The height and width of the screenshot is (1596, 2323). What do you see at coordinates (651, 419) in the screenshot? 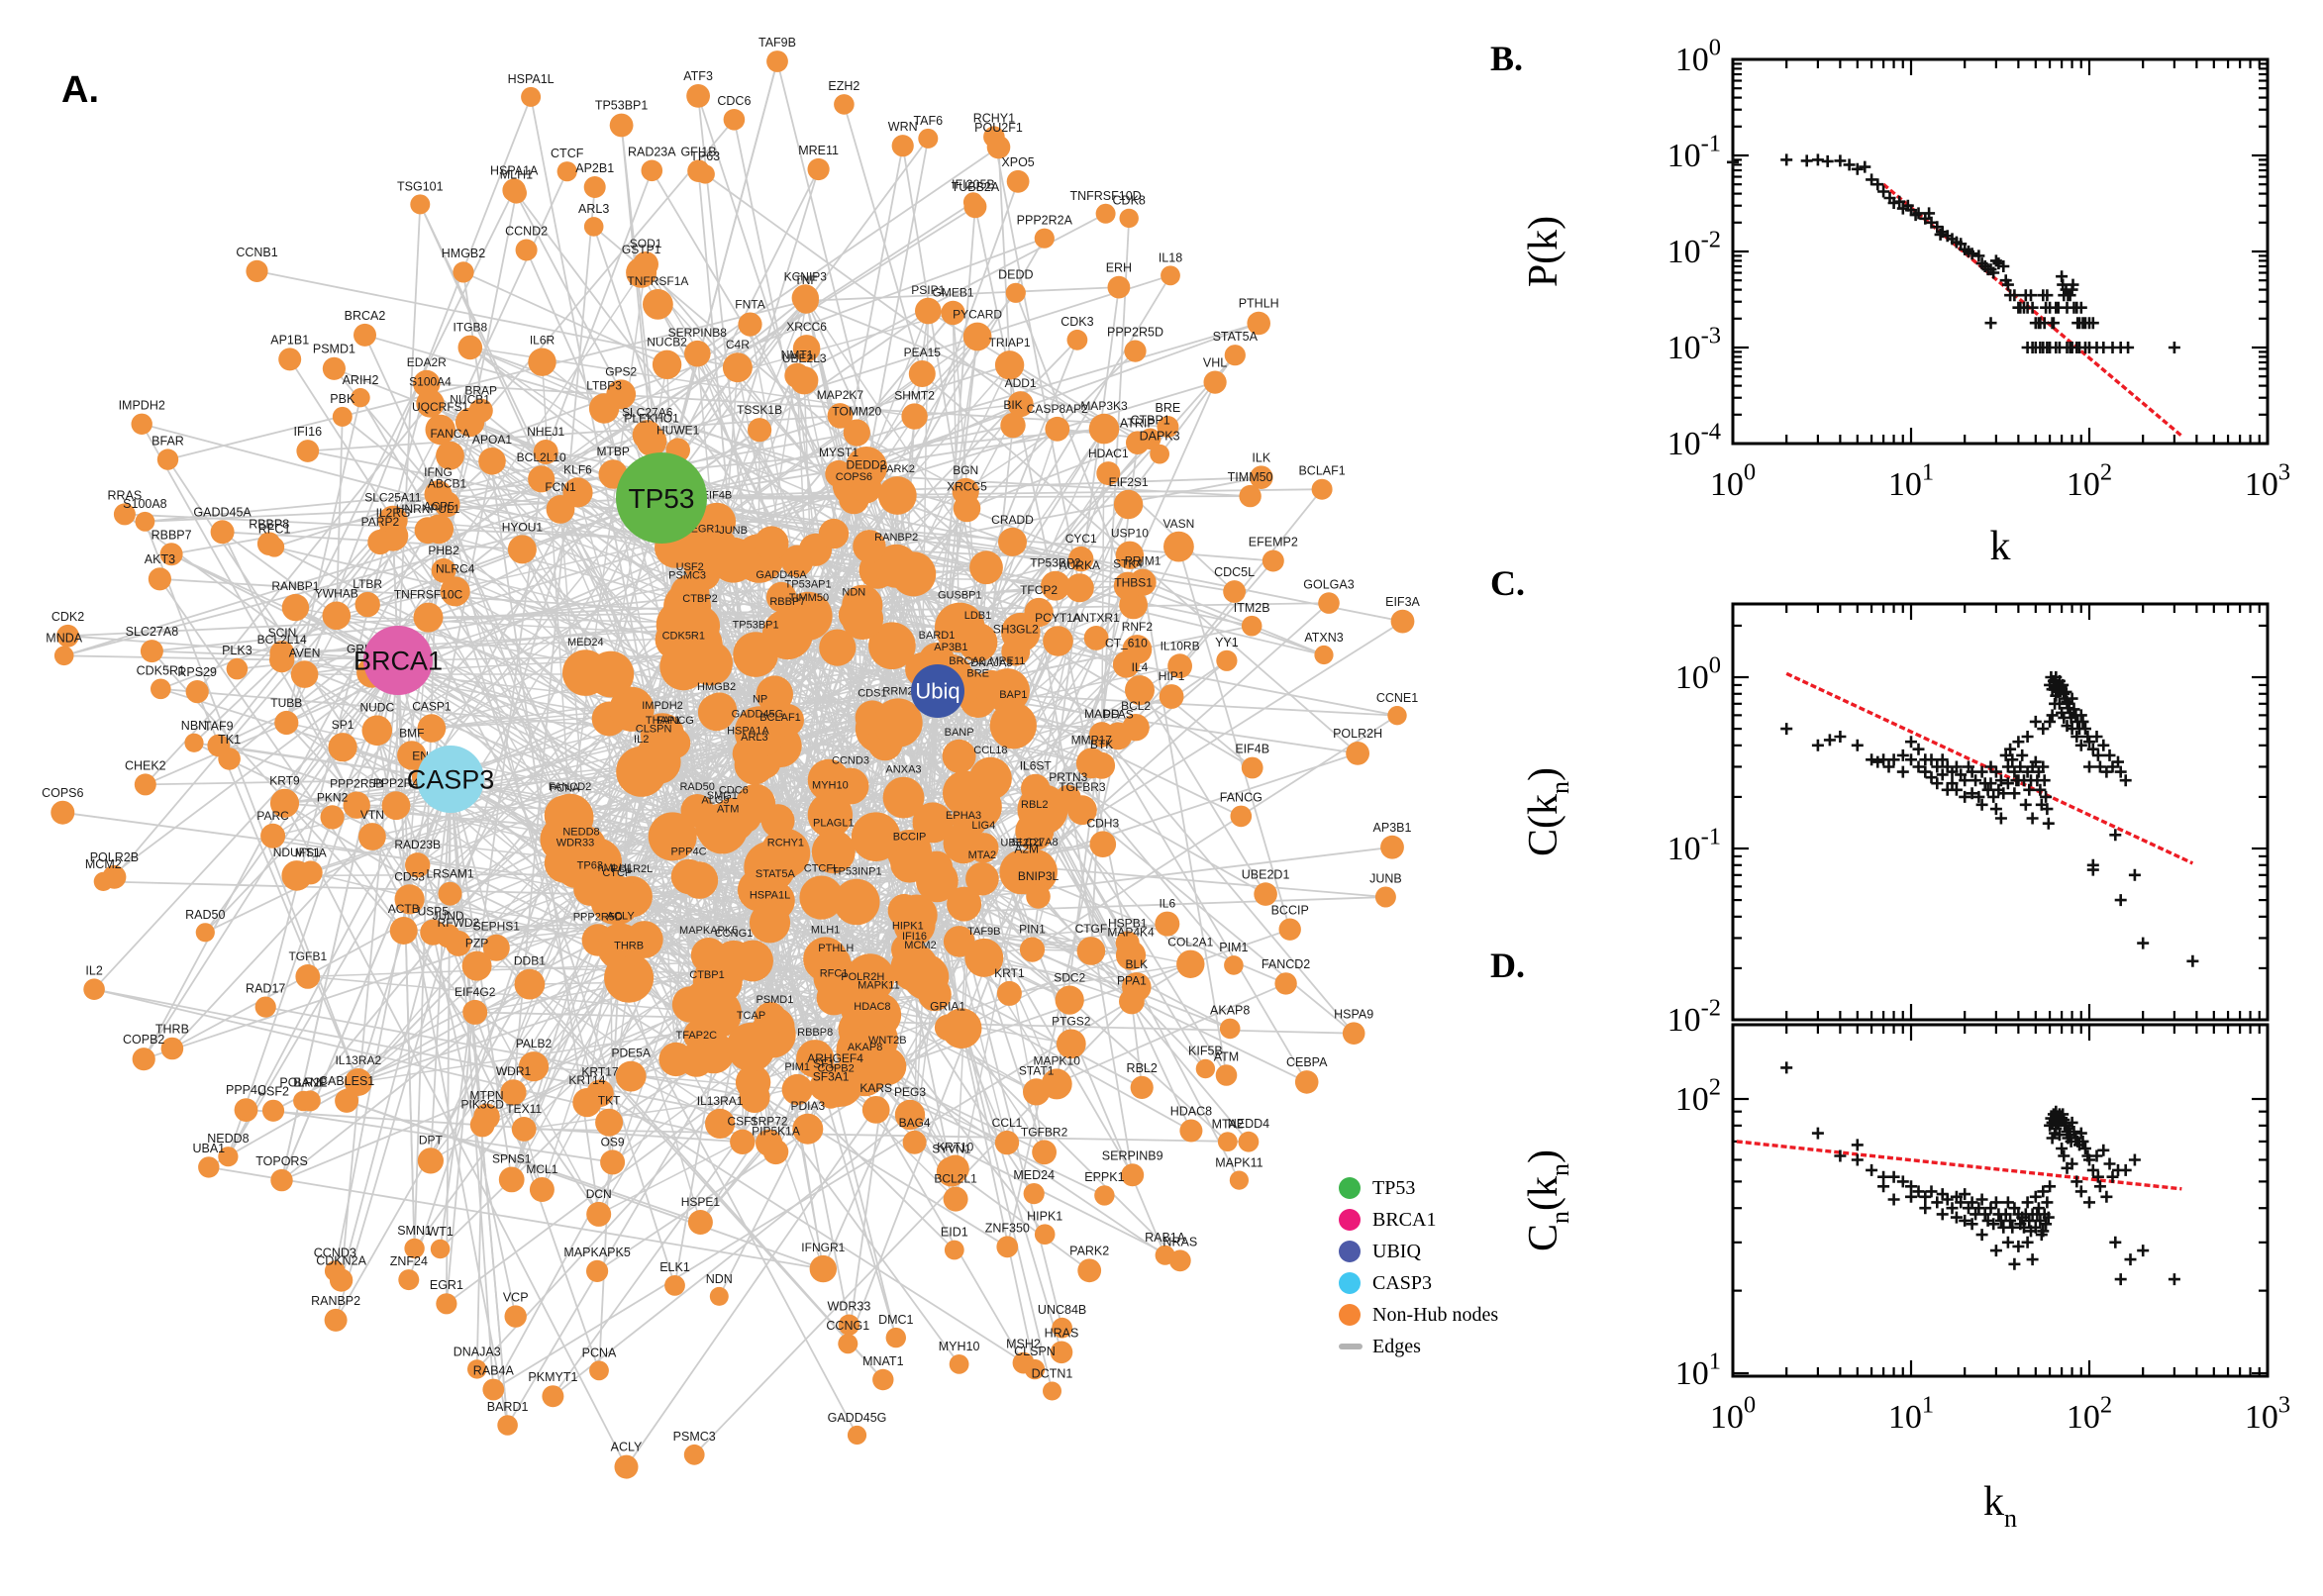
I see `node-label: PLEKHO1` at bounding box center [651, 419].